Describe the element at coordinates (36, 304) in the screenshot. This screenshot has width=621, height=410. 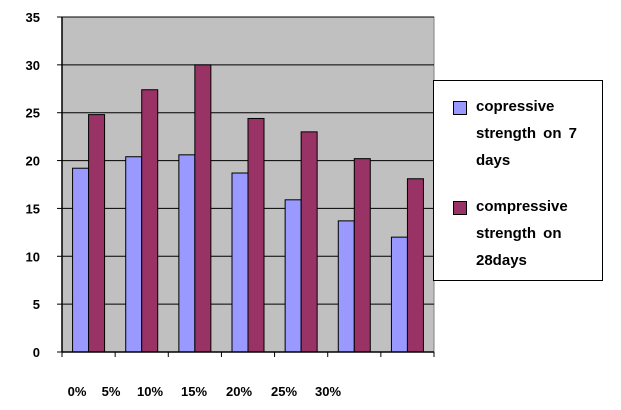
I see `y-tick-label-1: 5` at that location.